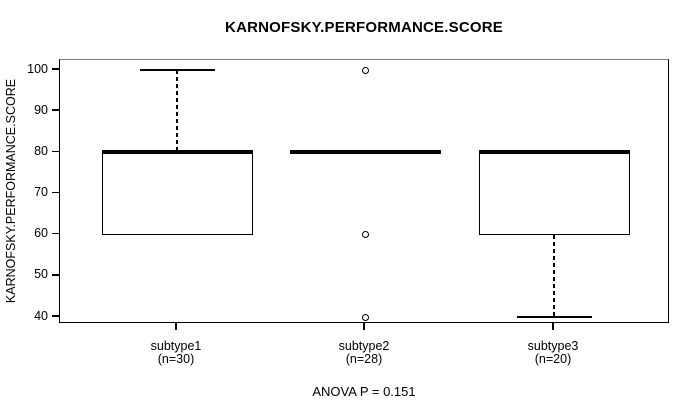 The height and width of the screenshot is (400, 700). Describe the element at coordinates (364, 27) in the screenshot. I see `chart-title: KARNOFSKY.PERFORMANCE.SCORE` at that location.